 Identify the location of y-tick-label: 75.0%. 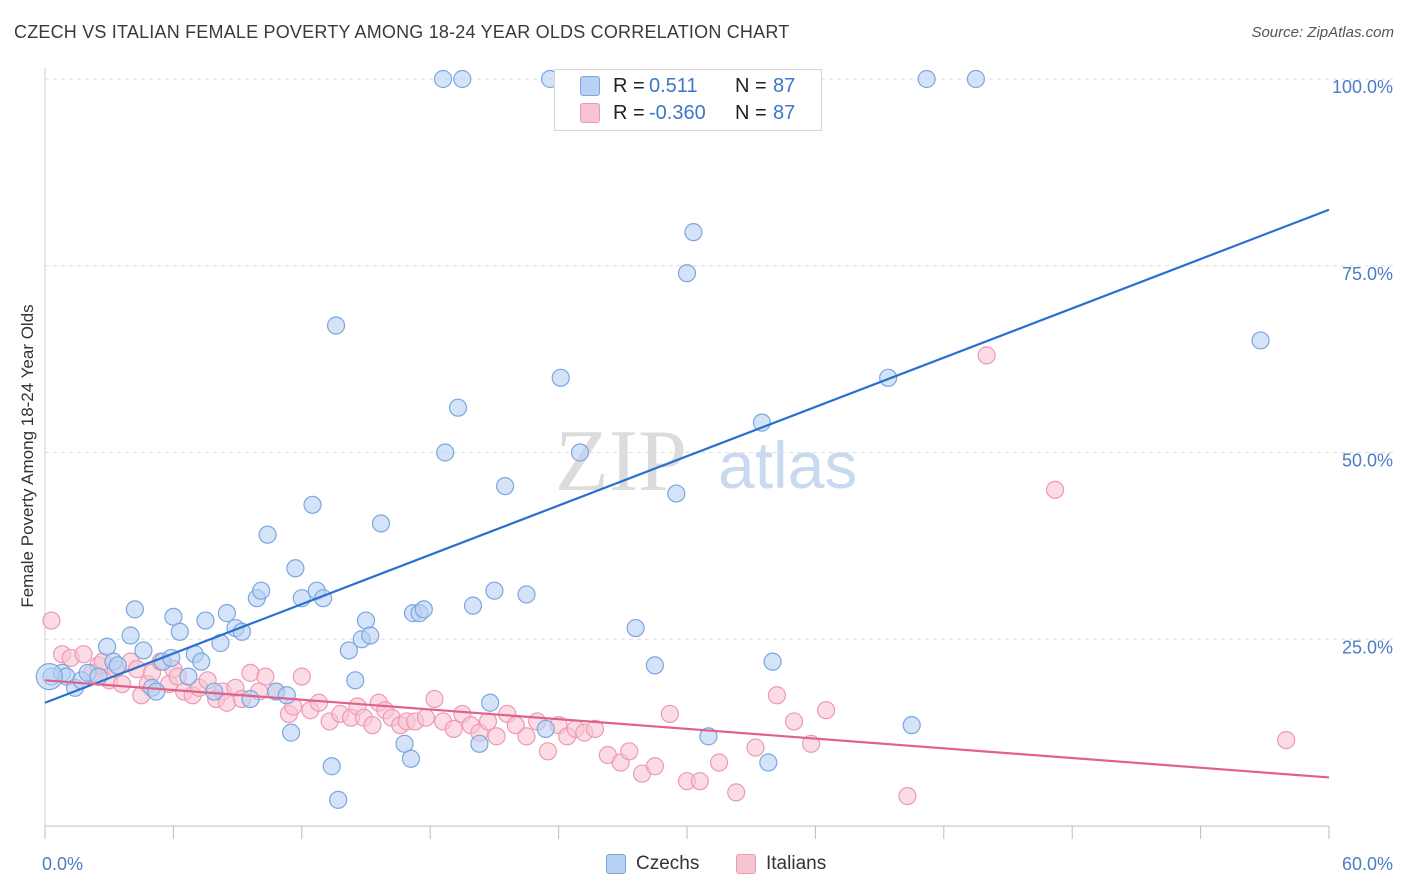
(1367, 274).